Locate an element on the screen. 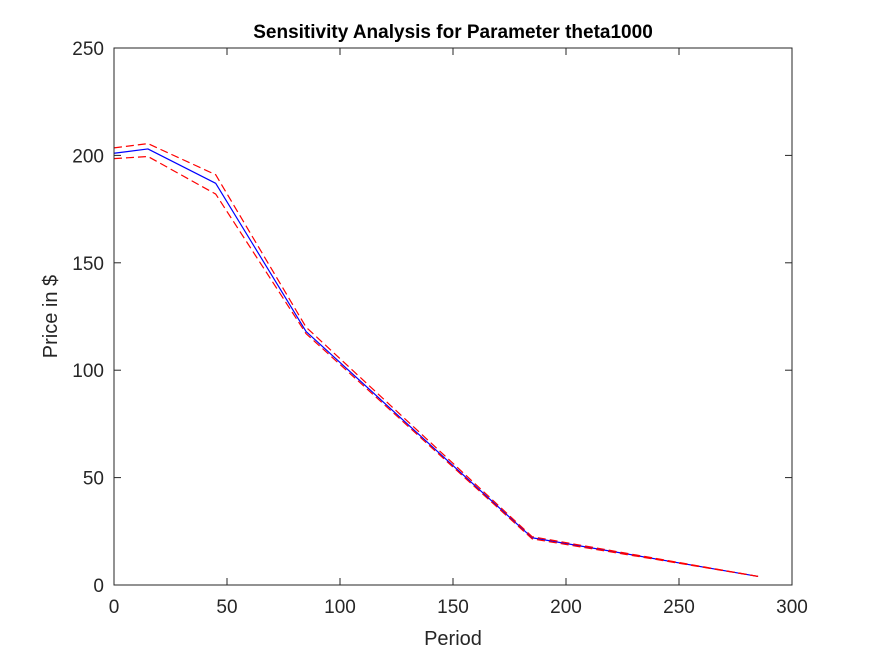 This screenshot has height=656, width=875. x-tick-label: 200 is located at coordinates (566, 607).